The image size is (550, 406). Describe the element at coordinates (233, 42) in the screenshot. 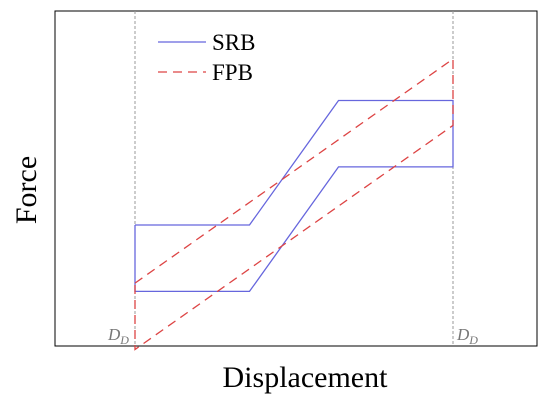

I see `legend-label-srb: SRB` at that location.